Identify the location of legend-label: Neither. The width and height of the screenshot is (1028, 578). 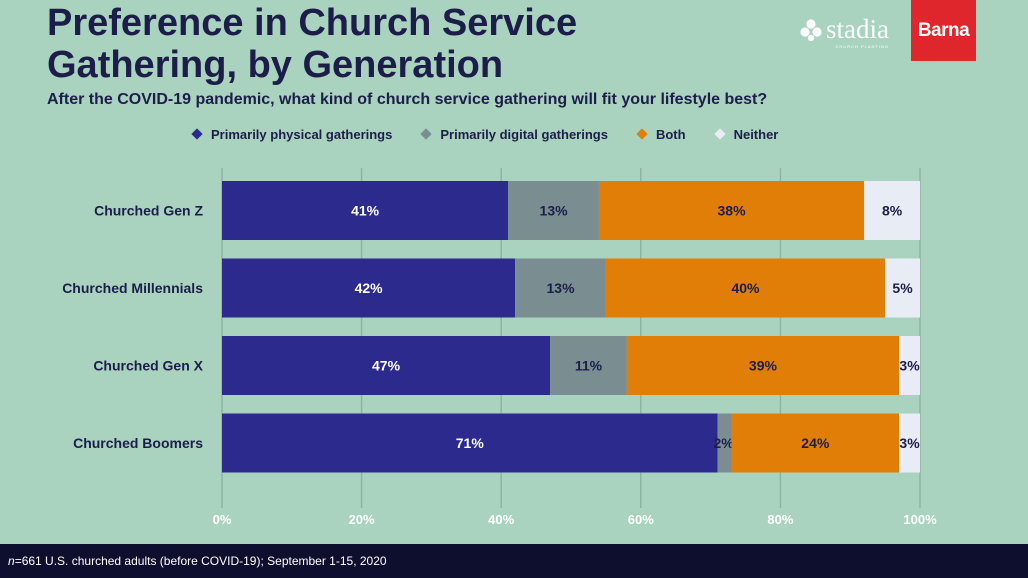
(756, 134).